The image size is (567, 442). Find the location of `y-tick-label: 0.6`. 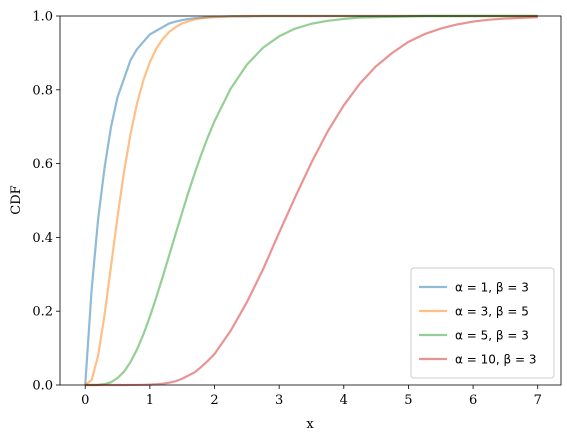

y-tick-label: 0.6 is located at coordinates (42, 164).